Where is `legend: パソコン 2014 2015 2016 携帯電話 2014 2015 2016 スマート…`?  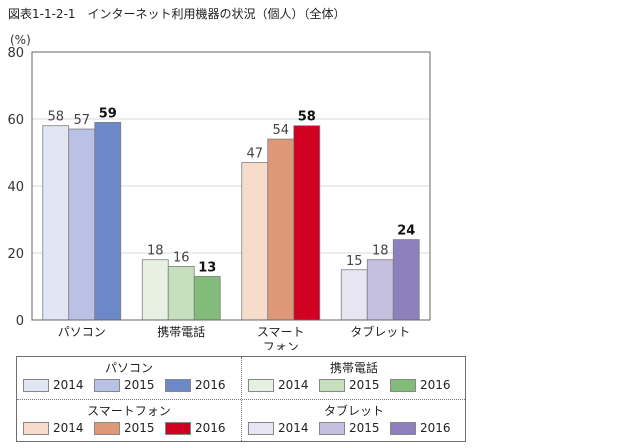
legend: パソコン 2014 2015 2016 携帯電話 2014 2015 2016 スマート… is located at coordinates (241, 399).